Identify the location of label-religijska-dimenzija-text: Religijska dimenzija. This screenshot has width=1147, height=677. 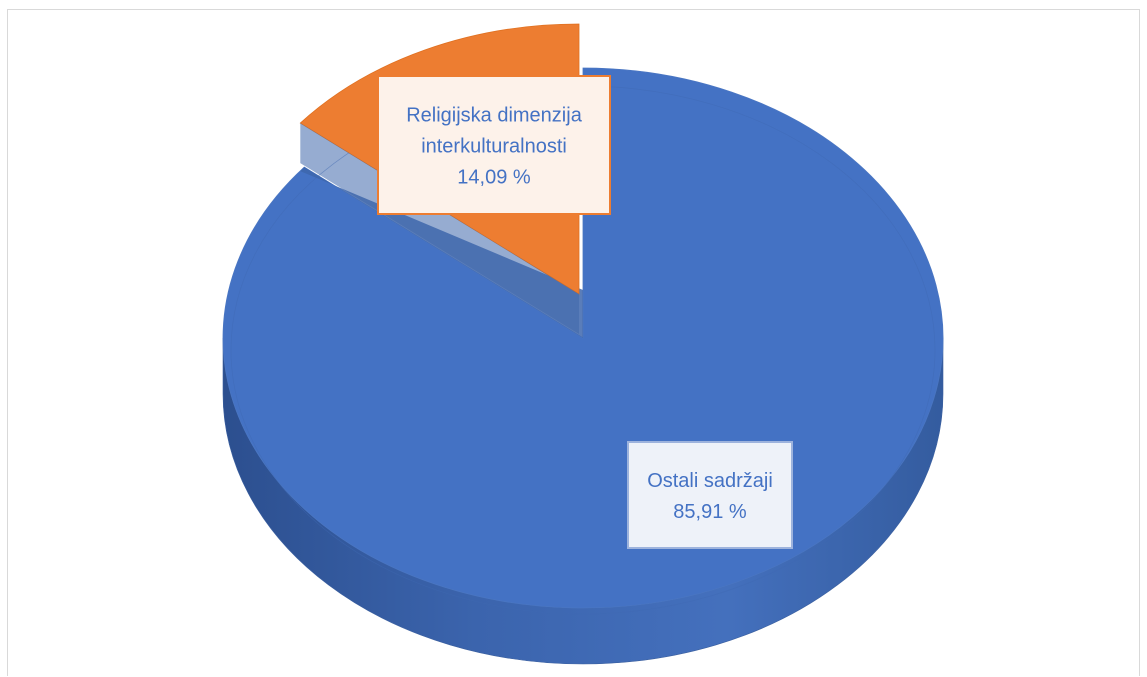
(494, 116).